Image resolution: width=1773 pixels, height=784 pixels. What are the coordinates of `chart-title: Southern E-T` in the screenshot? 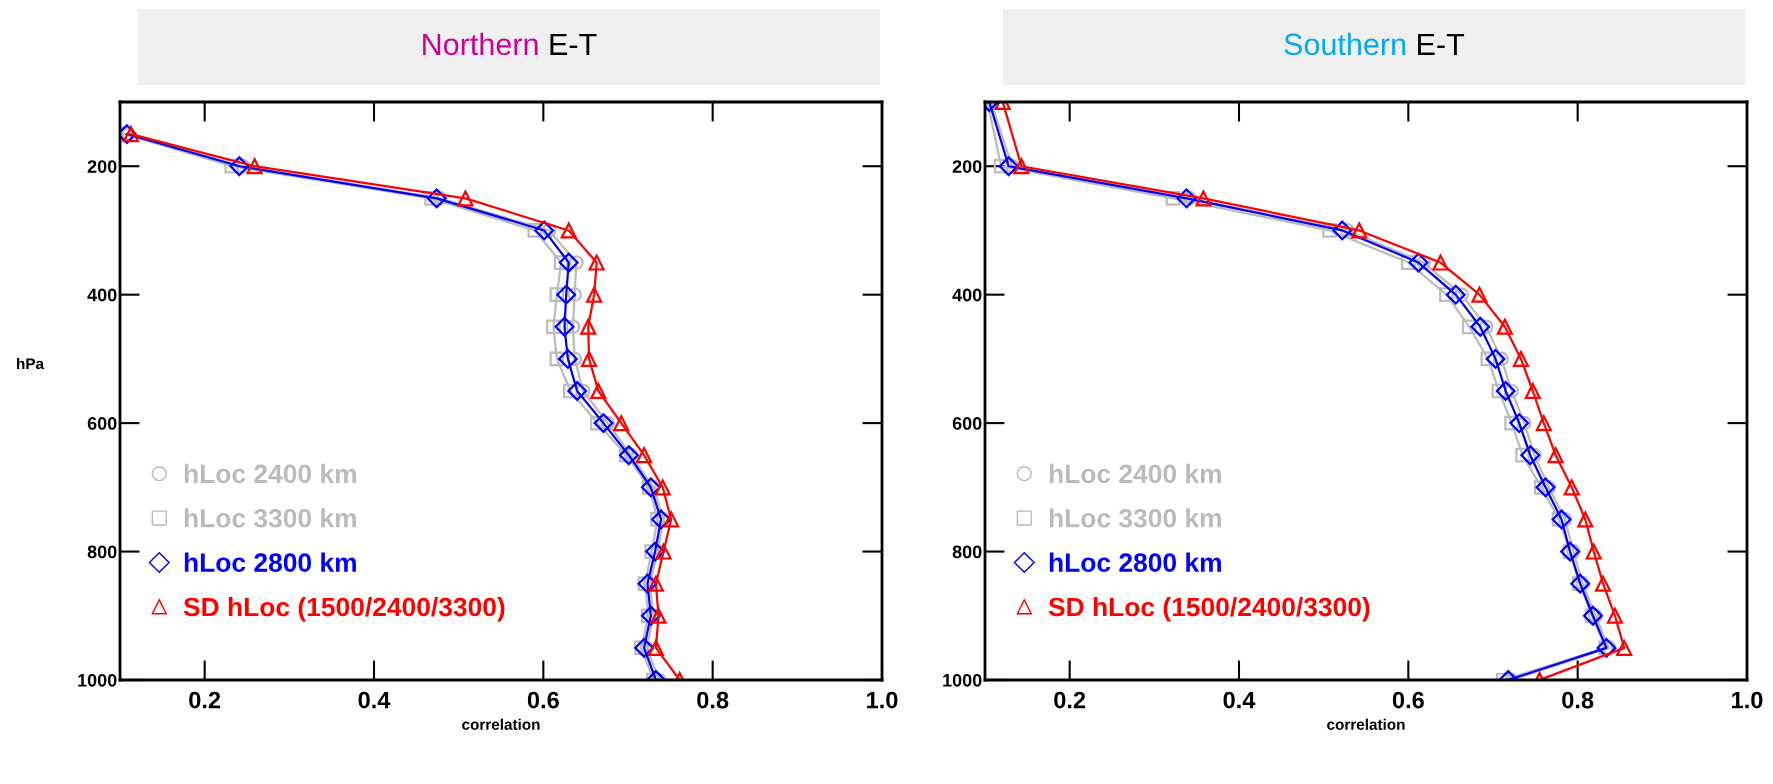 It's located at (1374, 44).